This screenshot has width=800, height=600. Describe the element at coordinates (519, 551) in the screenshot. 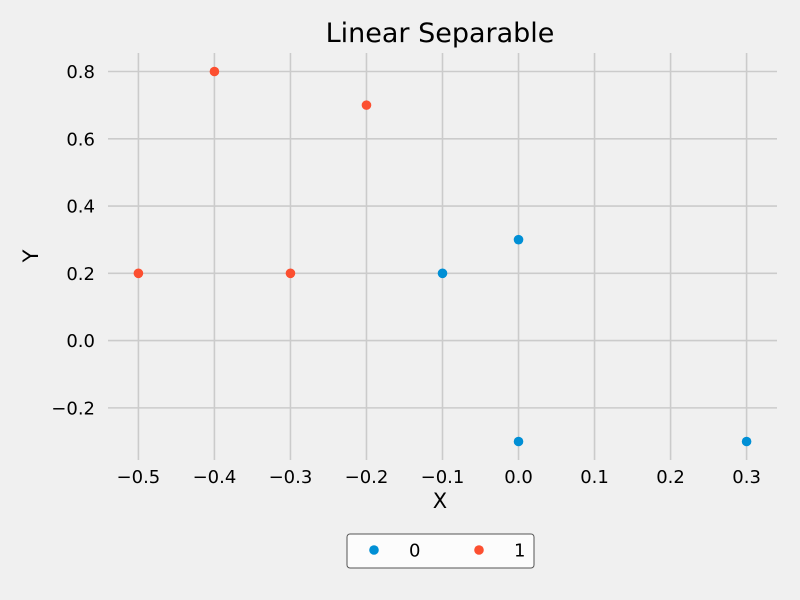

I see `legend-label-series-1: 1` at that location.